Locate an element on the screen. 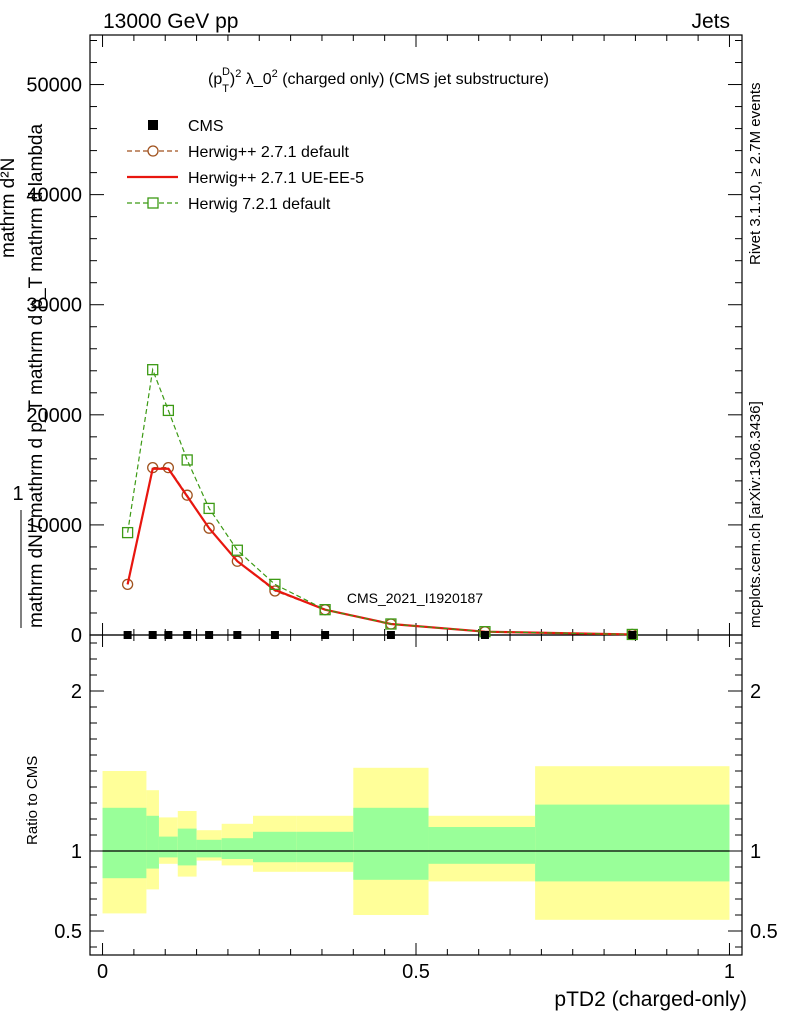  plot-title-base: (p is located at coordinates (215, 79).